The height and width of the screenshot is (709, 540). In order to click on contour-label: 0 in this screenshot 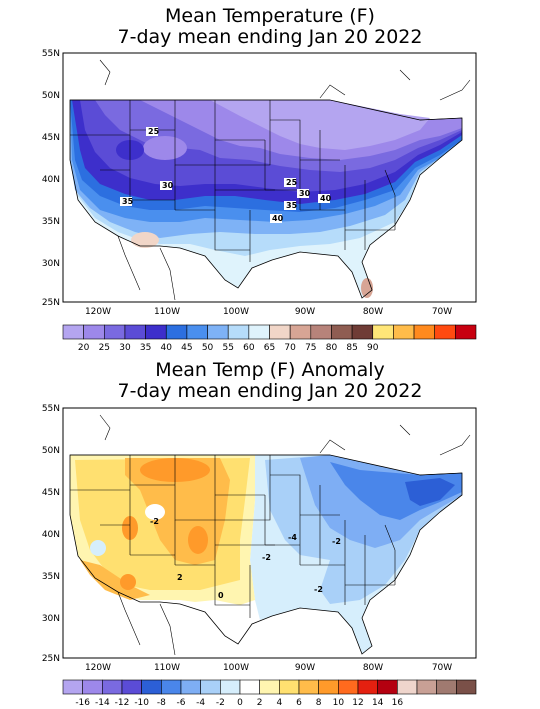, I will do `click(221, 595)`.